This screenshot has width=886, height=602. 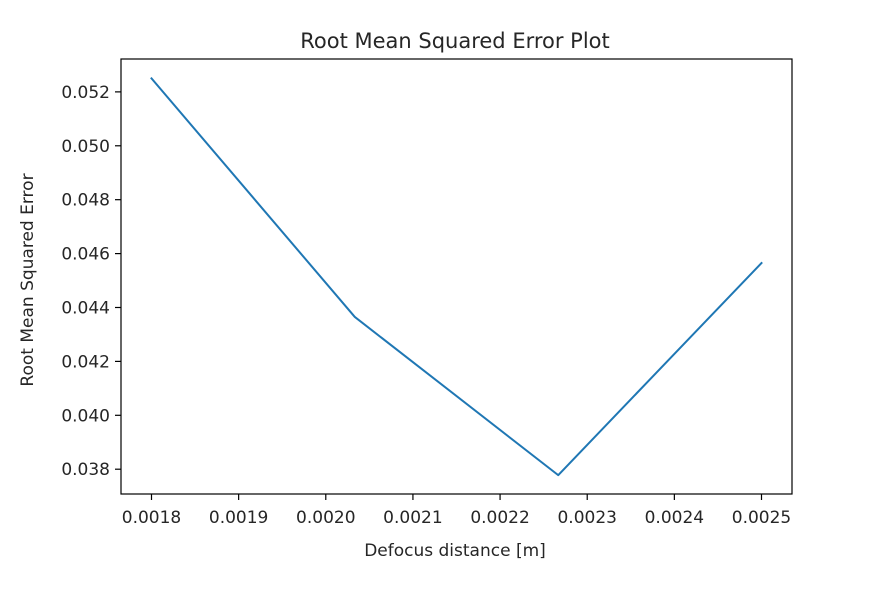 What do you see at coordinates (85, 470) in the screenshot?
I see `y-tick-label: 0.038` at bounding box center [85, 470].